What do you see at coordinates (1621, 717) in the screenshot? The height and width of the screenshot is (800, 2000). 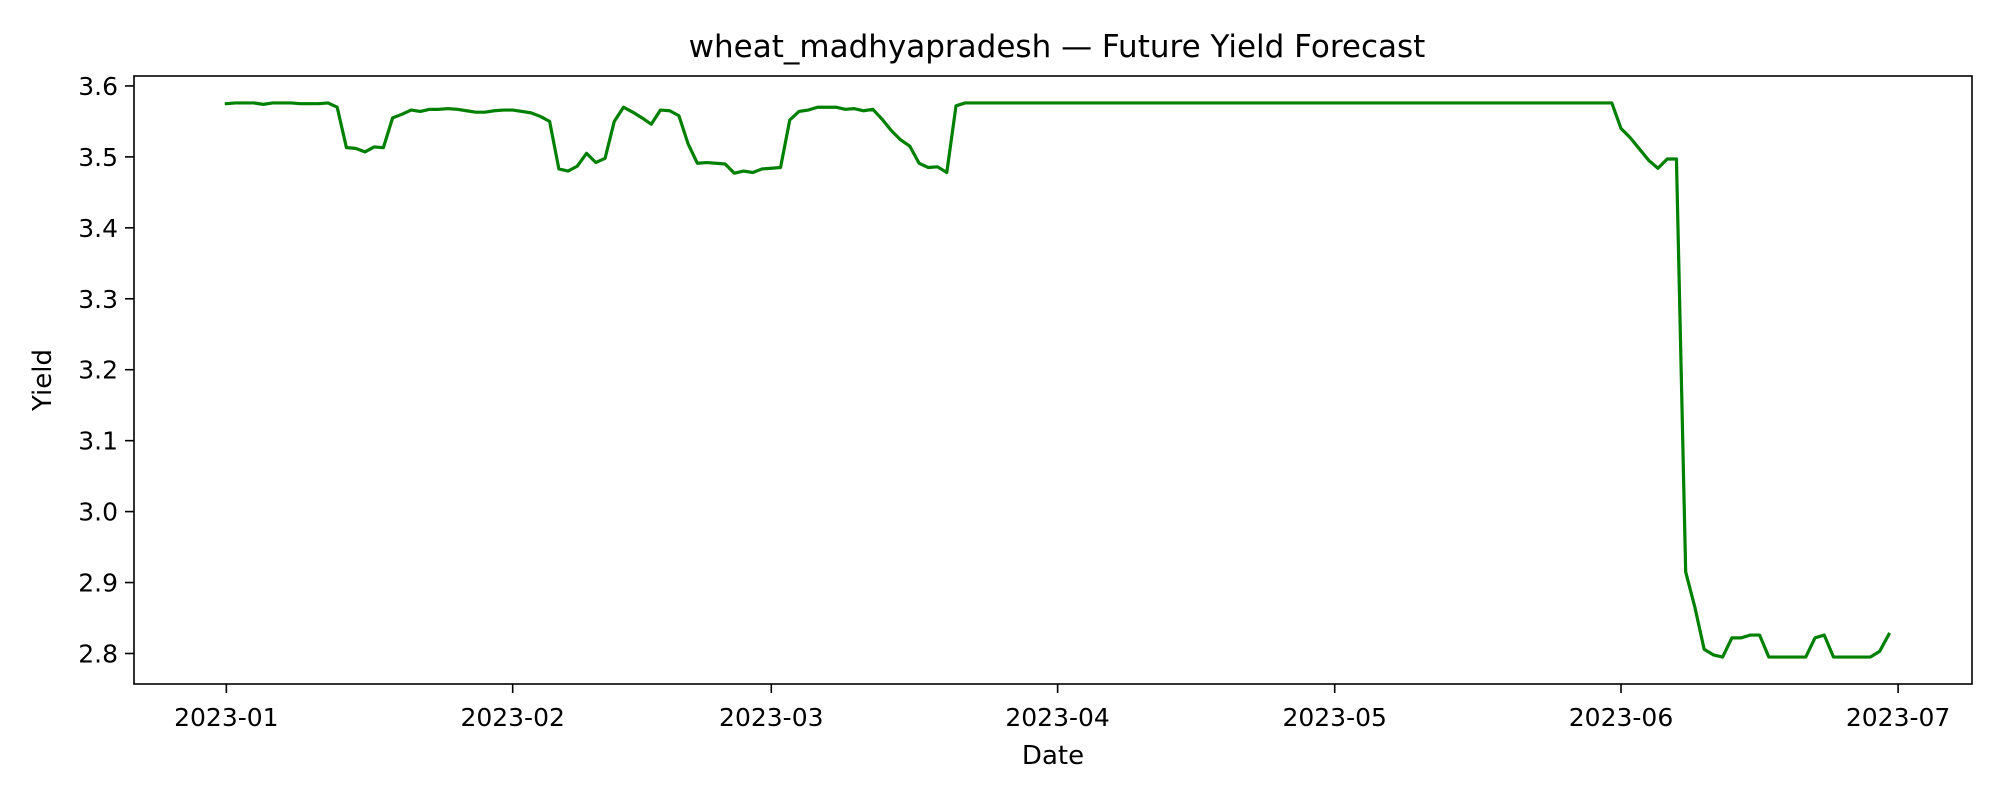 I see `x-tick-label: 2023-06` at bounding box center [1621, 717].